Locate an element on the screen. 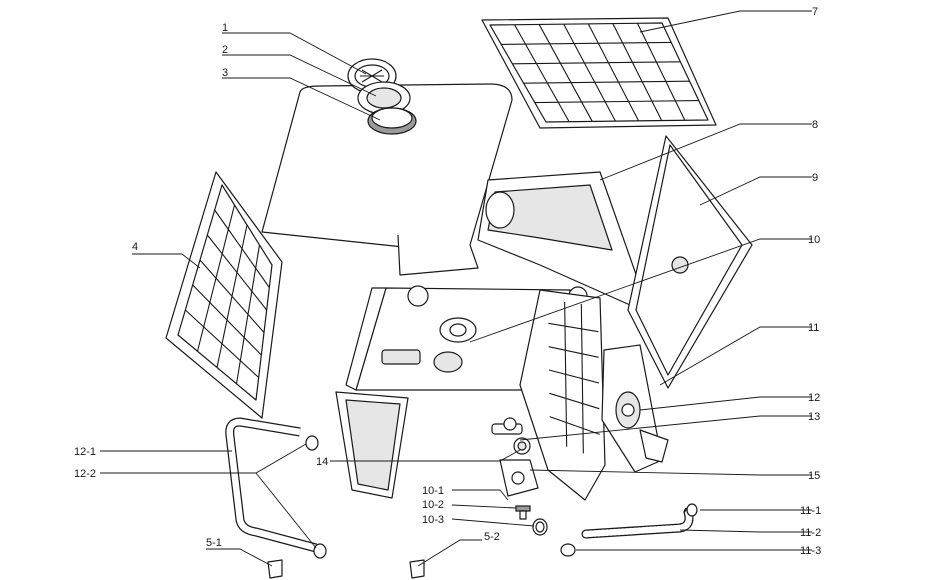 Image resolution: width=933 pixels, height=580 pixels. chassis-right-grid is located at coordinates (562, 395).